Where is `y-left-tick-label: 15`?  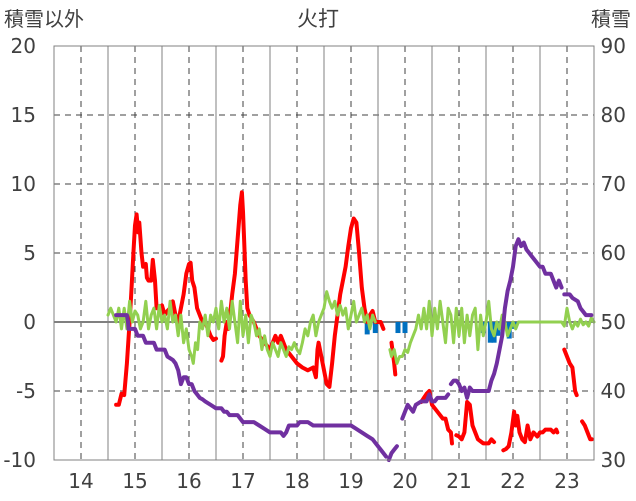
y-left-tick-label: 15 is located at coordinates (23, 115).